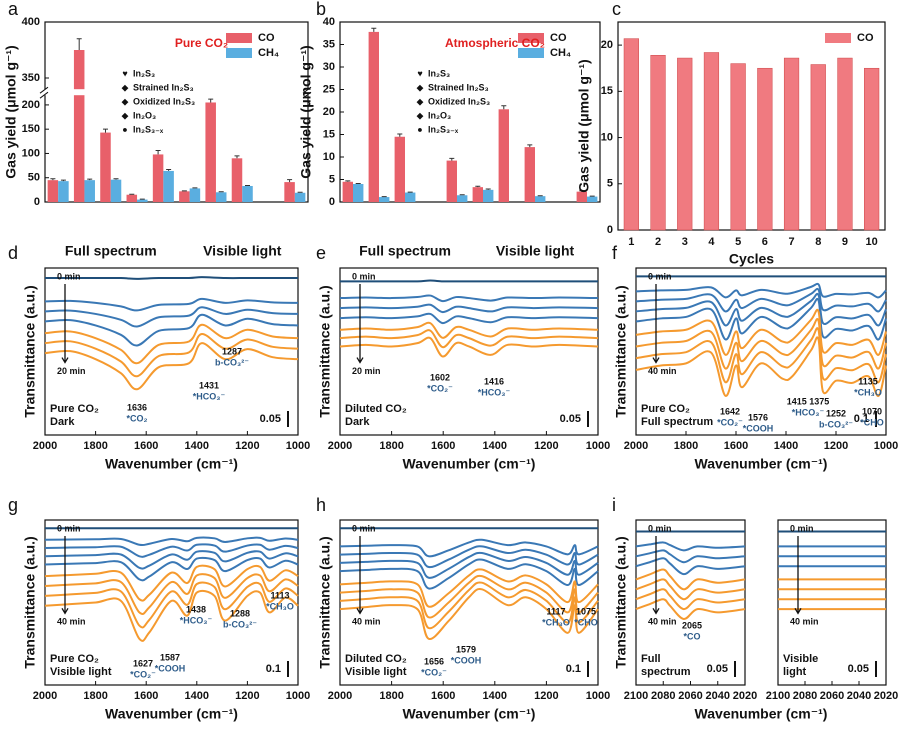 This screenshot has width=906, height=754. I want to click on x-tick-label: 2040, so click(859, 696).